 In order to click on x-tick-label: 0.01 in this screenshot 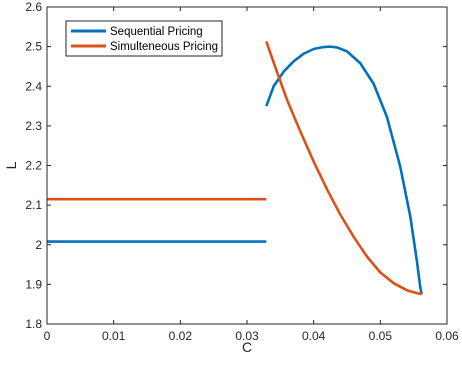, I will do `click(114, 336)`.